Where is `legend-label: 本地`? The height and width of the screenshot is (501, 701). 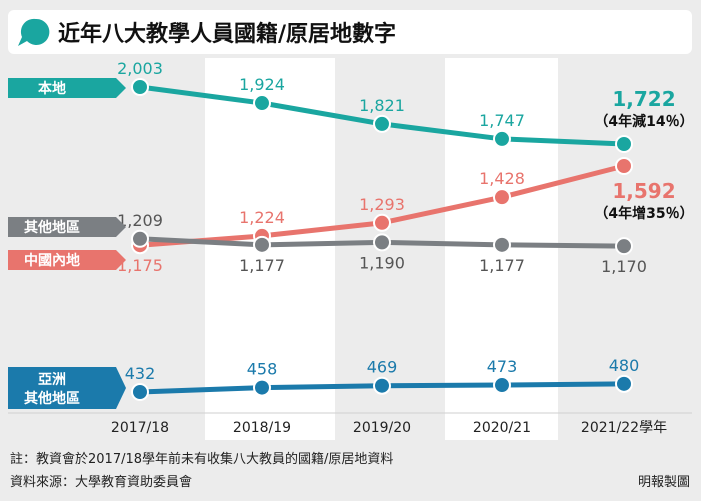
legend-label: 本地 is located at coordinates (52, 88).